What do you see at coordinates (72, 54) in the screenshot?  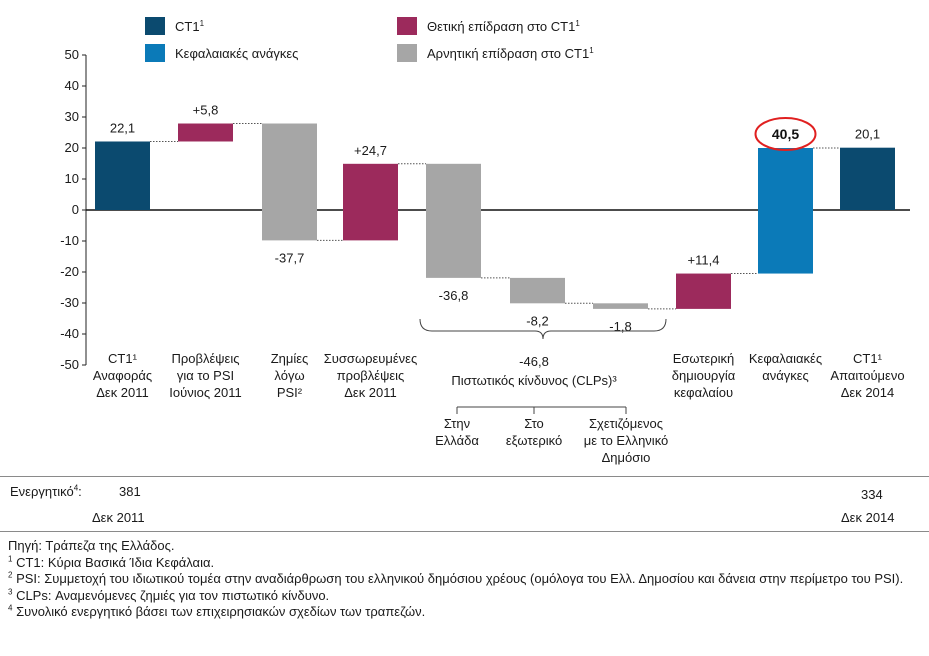 I see `y-tick-label: 50` at bounding box center [72, 54].